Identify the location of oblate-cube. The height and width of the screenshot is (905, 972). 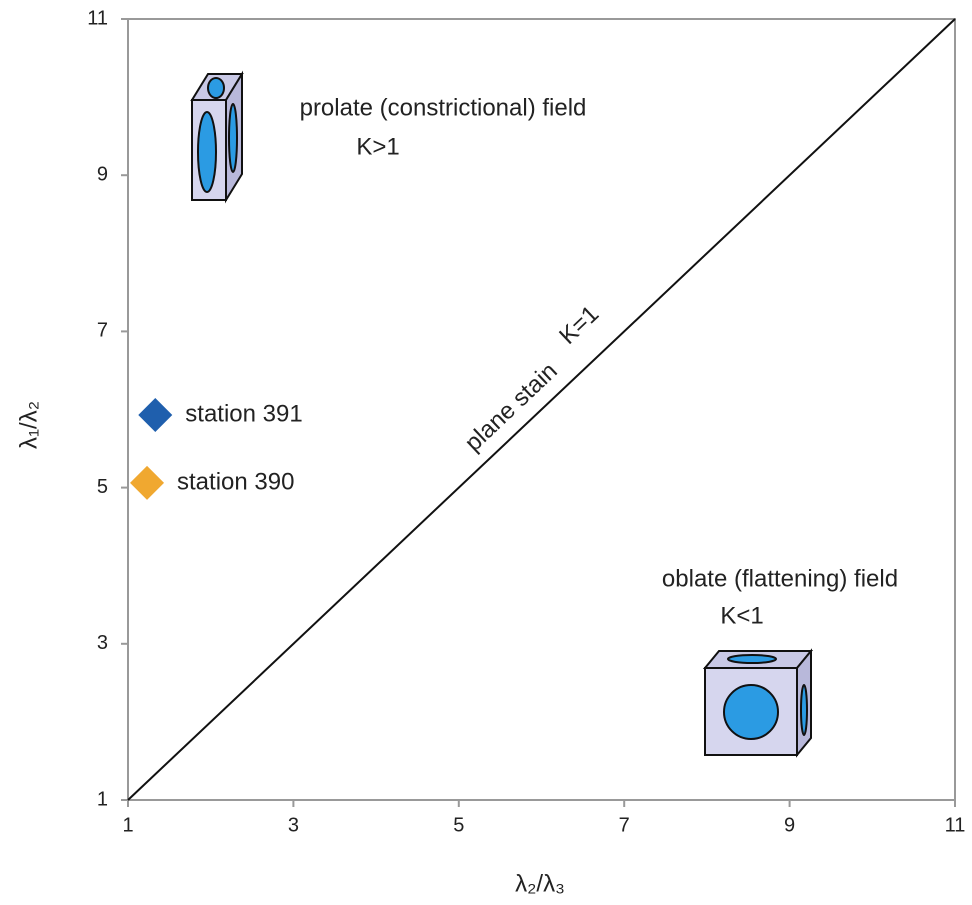
(758, 703).